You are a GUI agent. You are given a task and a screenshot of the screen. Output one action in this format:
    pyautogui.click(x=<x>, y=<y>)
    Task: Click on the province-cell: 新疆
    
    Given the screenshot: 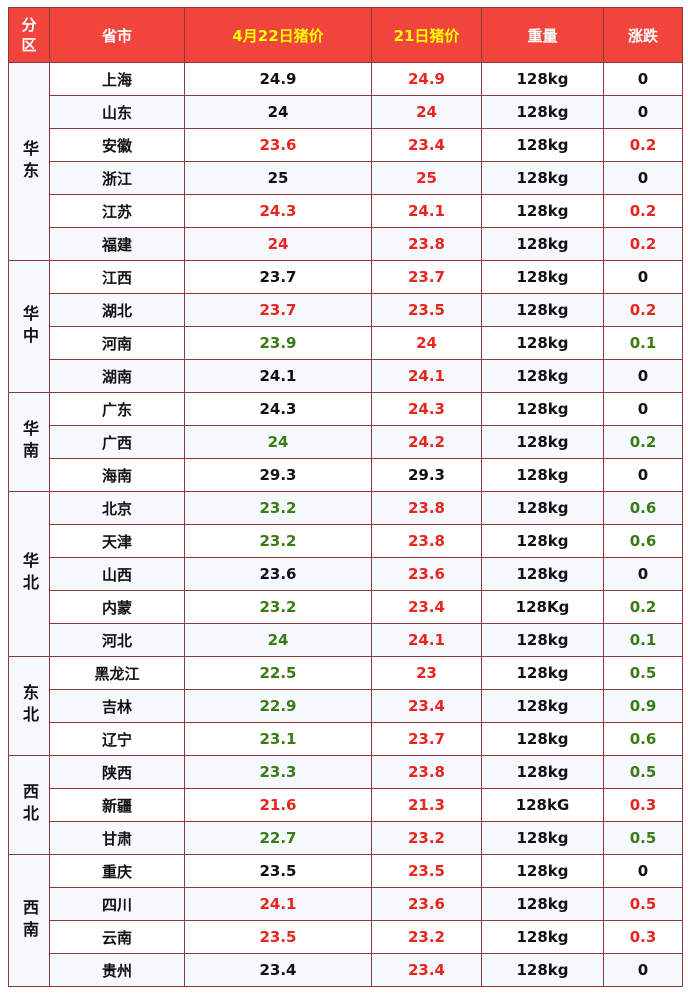 What is the action you would take?
    pyautogui.click(x=117, y=805)
    